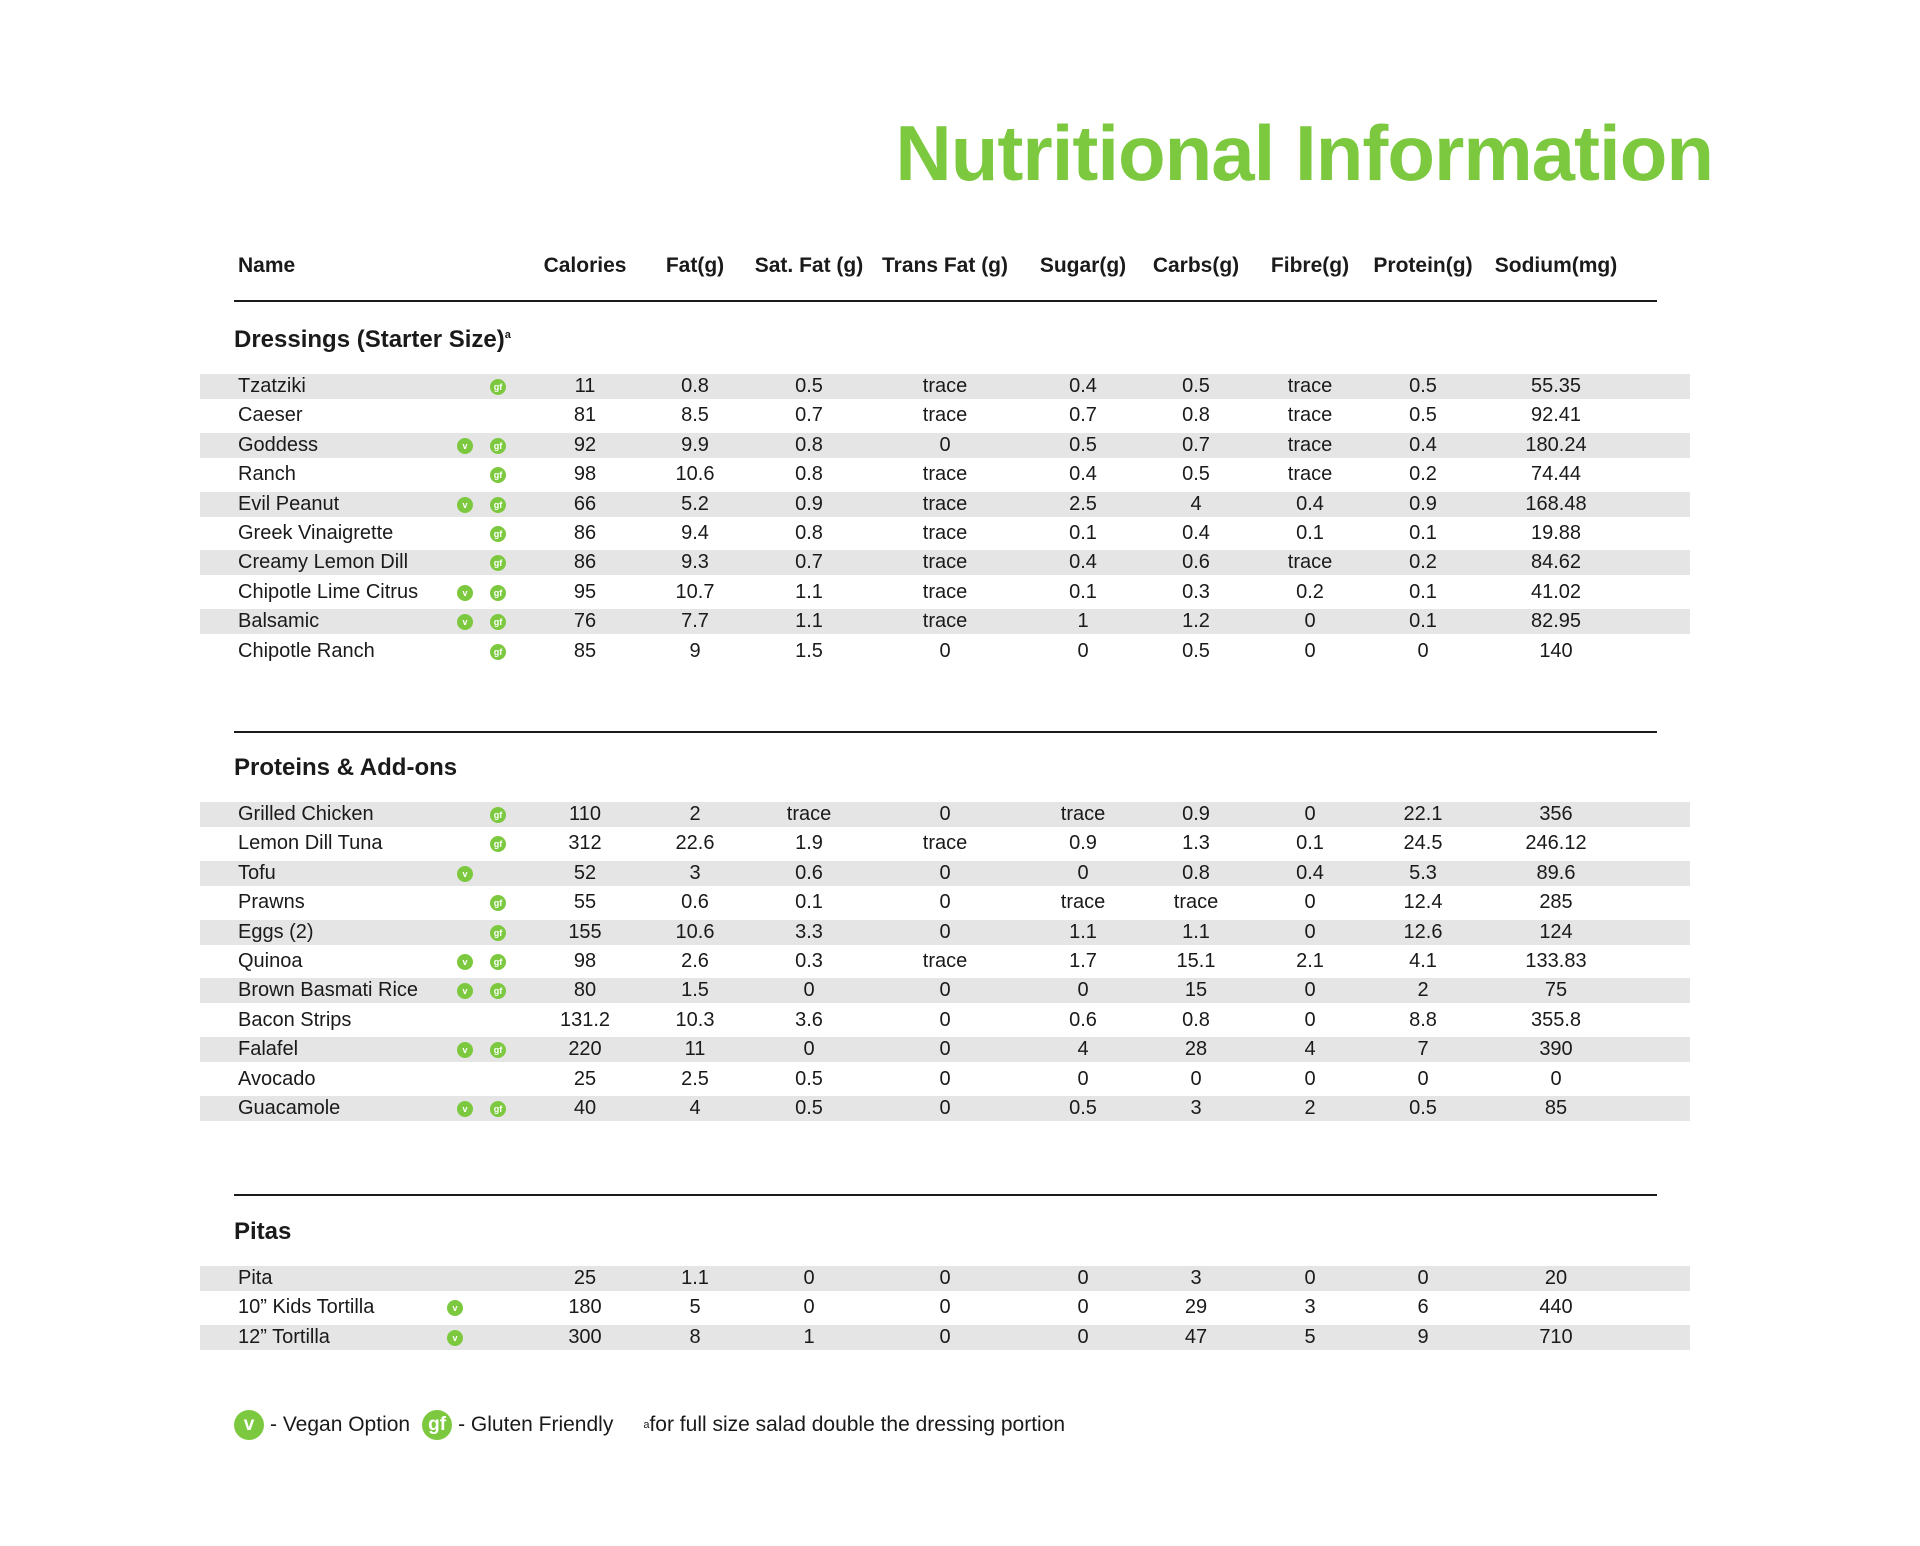  Describe the element at coordinates (585, 1307) in the screenshot. I see `cell-value: 180` at that location.